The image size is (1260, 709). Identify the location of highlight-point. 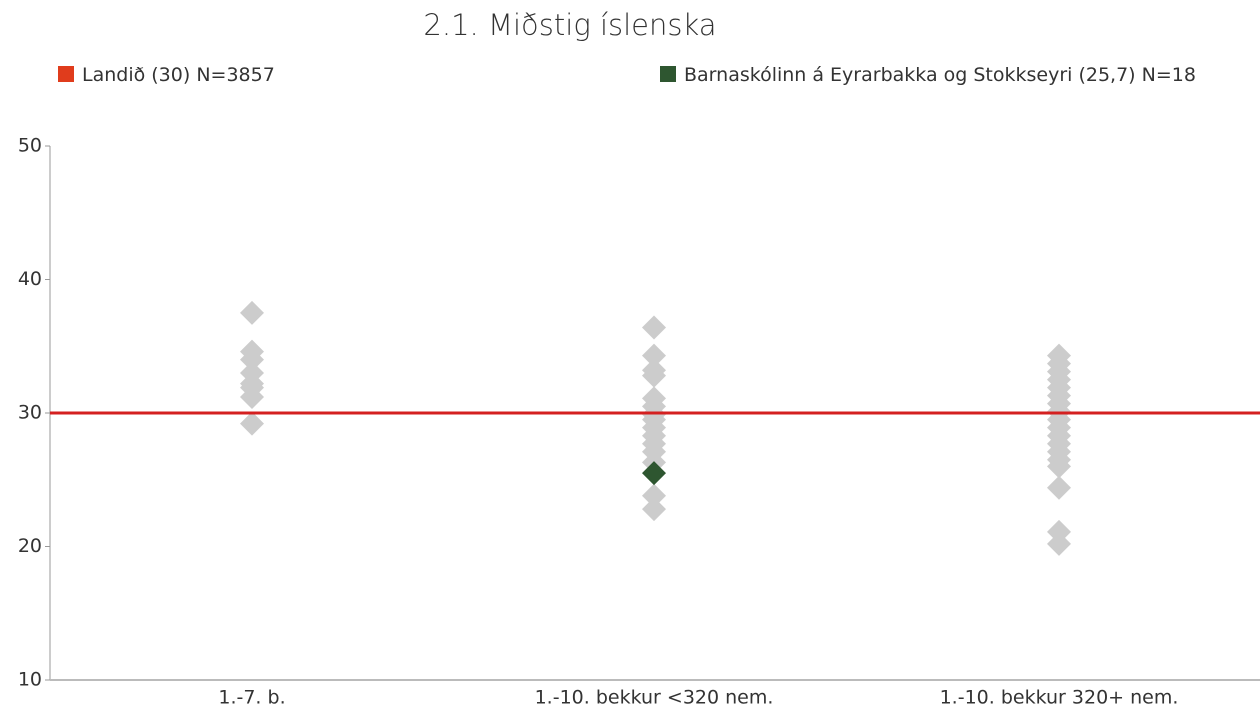
(654, 473).